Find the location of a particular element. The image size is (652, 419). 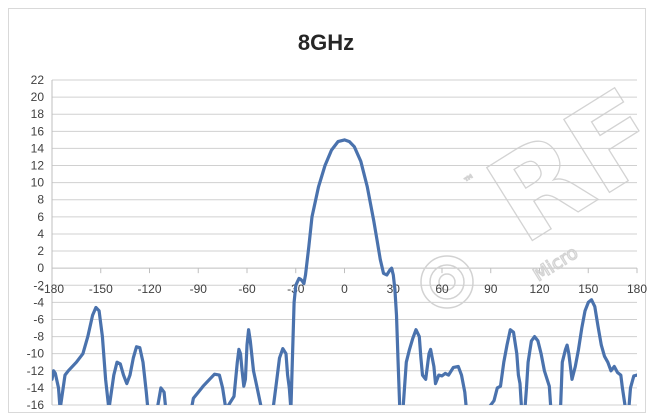

y-tick-label: -12 is located at coordinates (36, 371).